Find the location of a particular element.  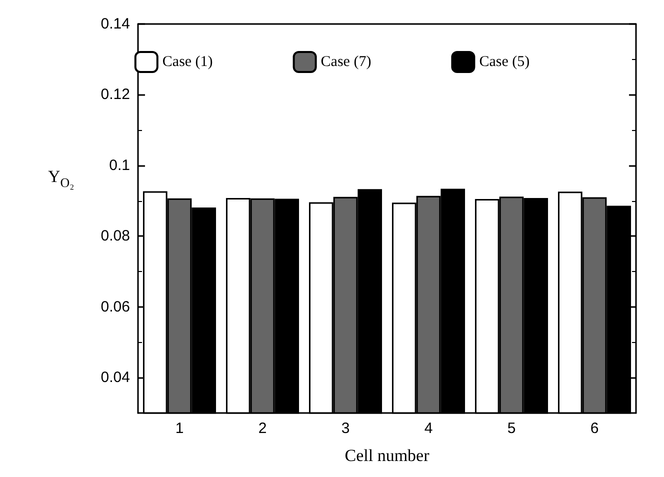

x-tick-label: 5 is located at coordinates (511, 428).